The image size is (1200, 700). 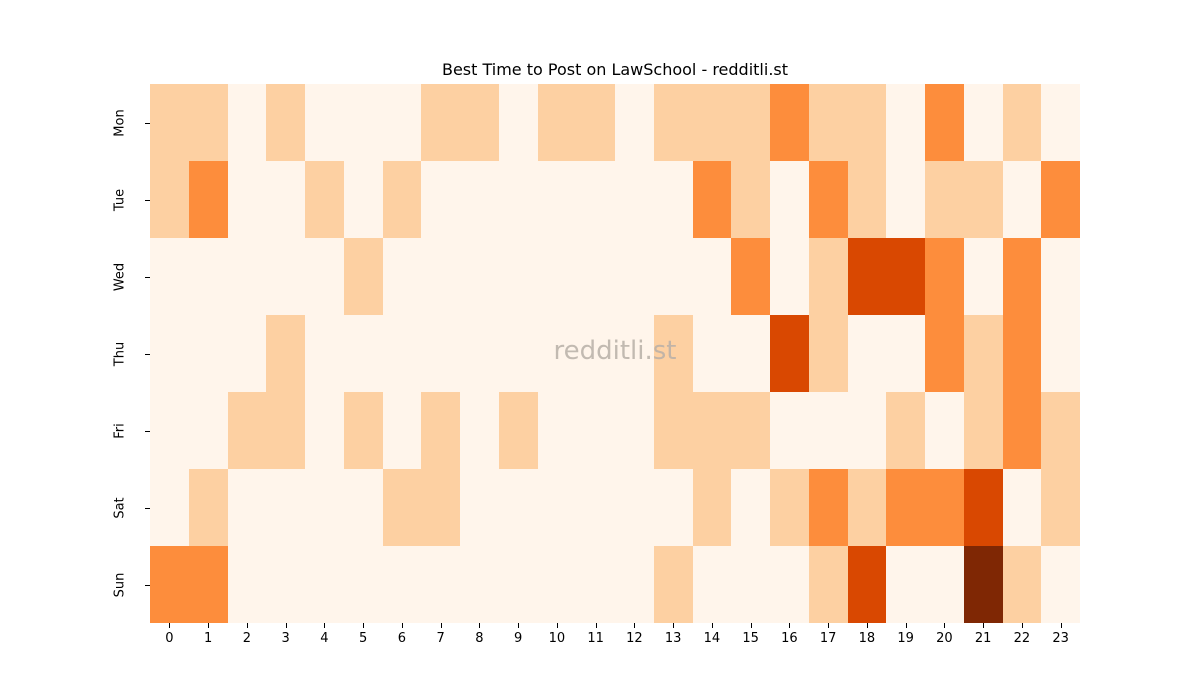 What do you see at coordinates (944, 638) in the screenshot?
I see `x-tick-label: 20` at bounding box center [944, 638].